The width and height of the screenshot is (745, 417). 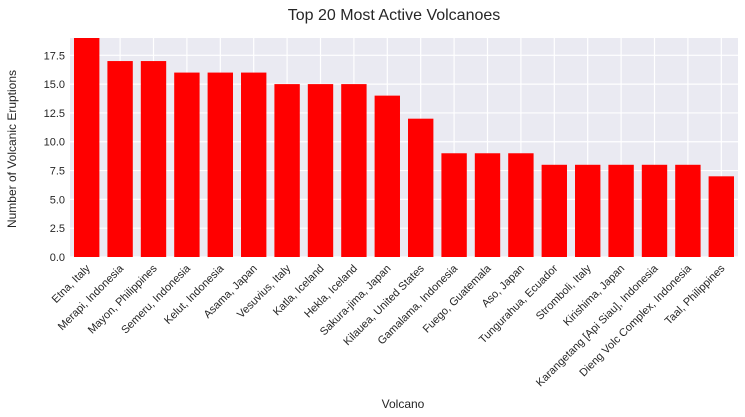 What do you see at coordinates (394, 15) in the screenshot?
I see `chart-title: Top 20 Most Active Volcanoes` at bounding box center [394, 15].